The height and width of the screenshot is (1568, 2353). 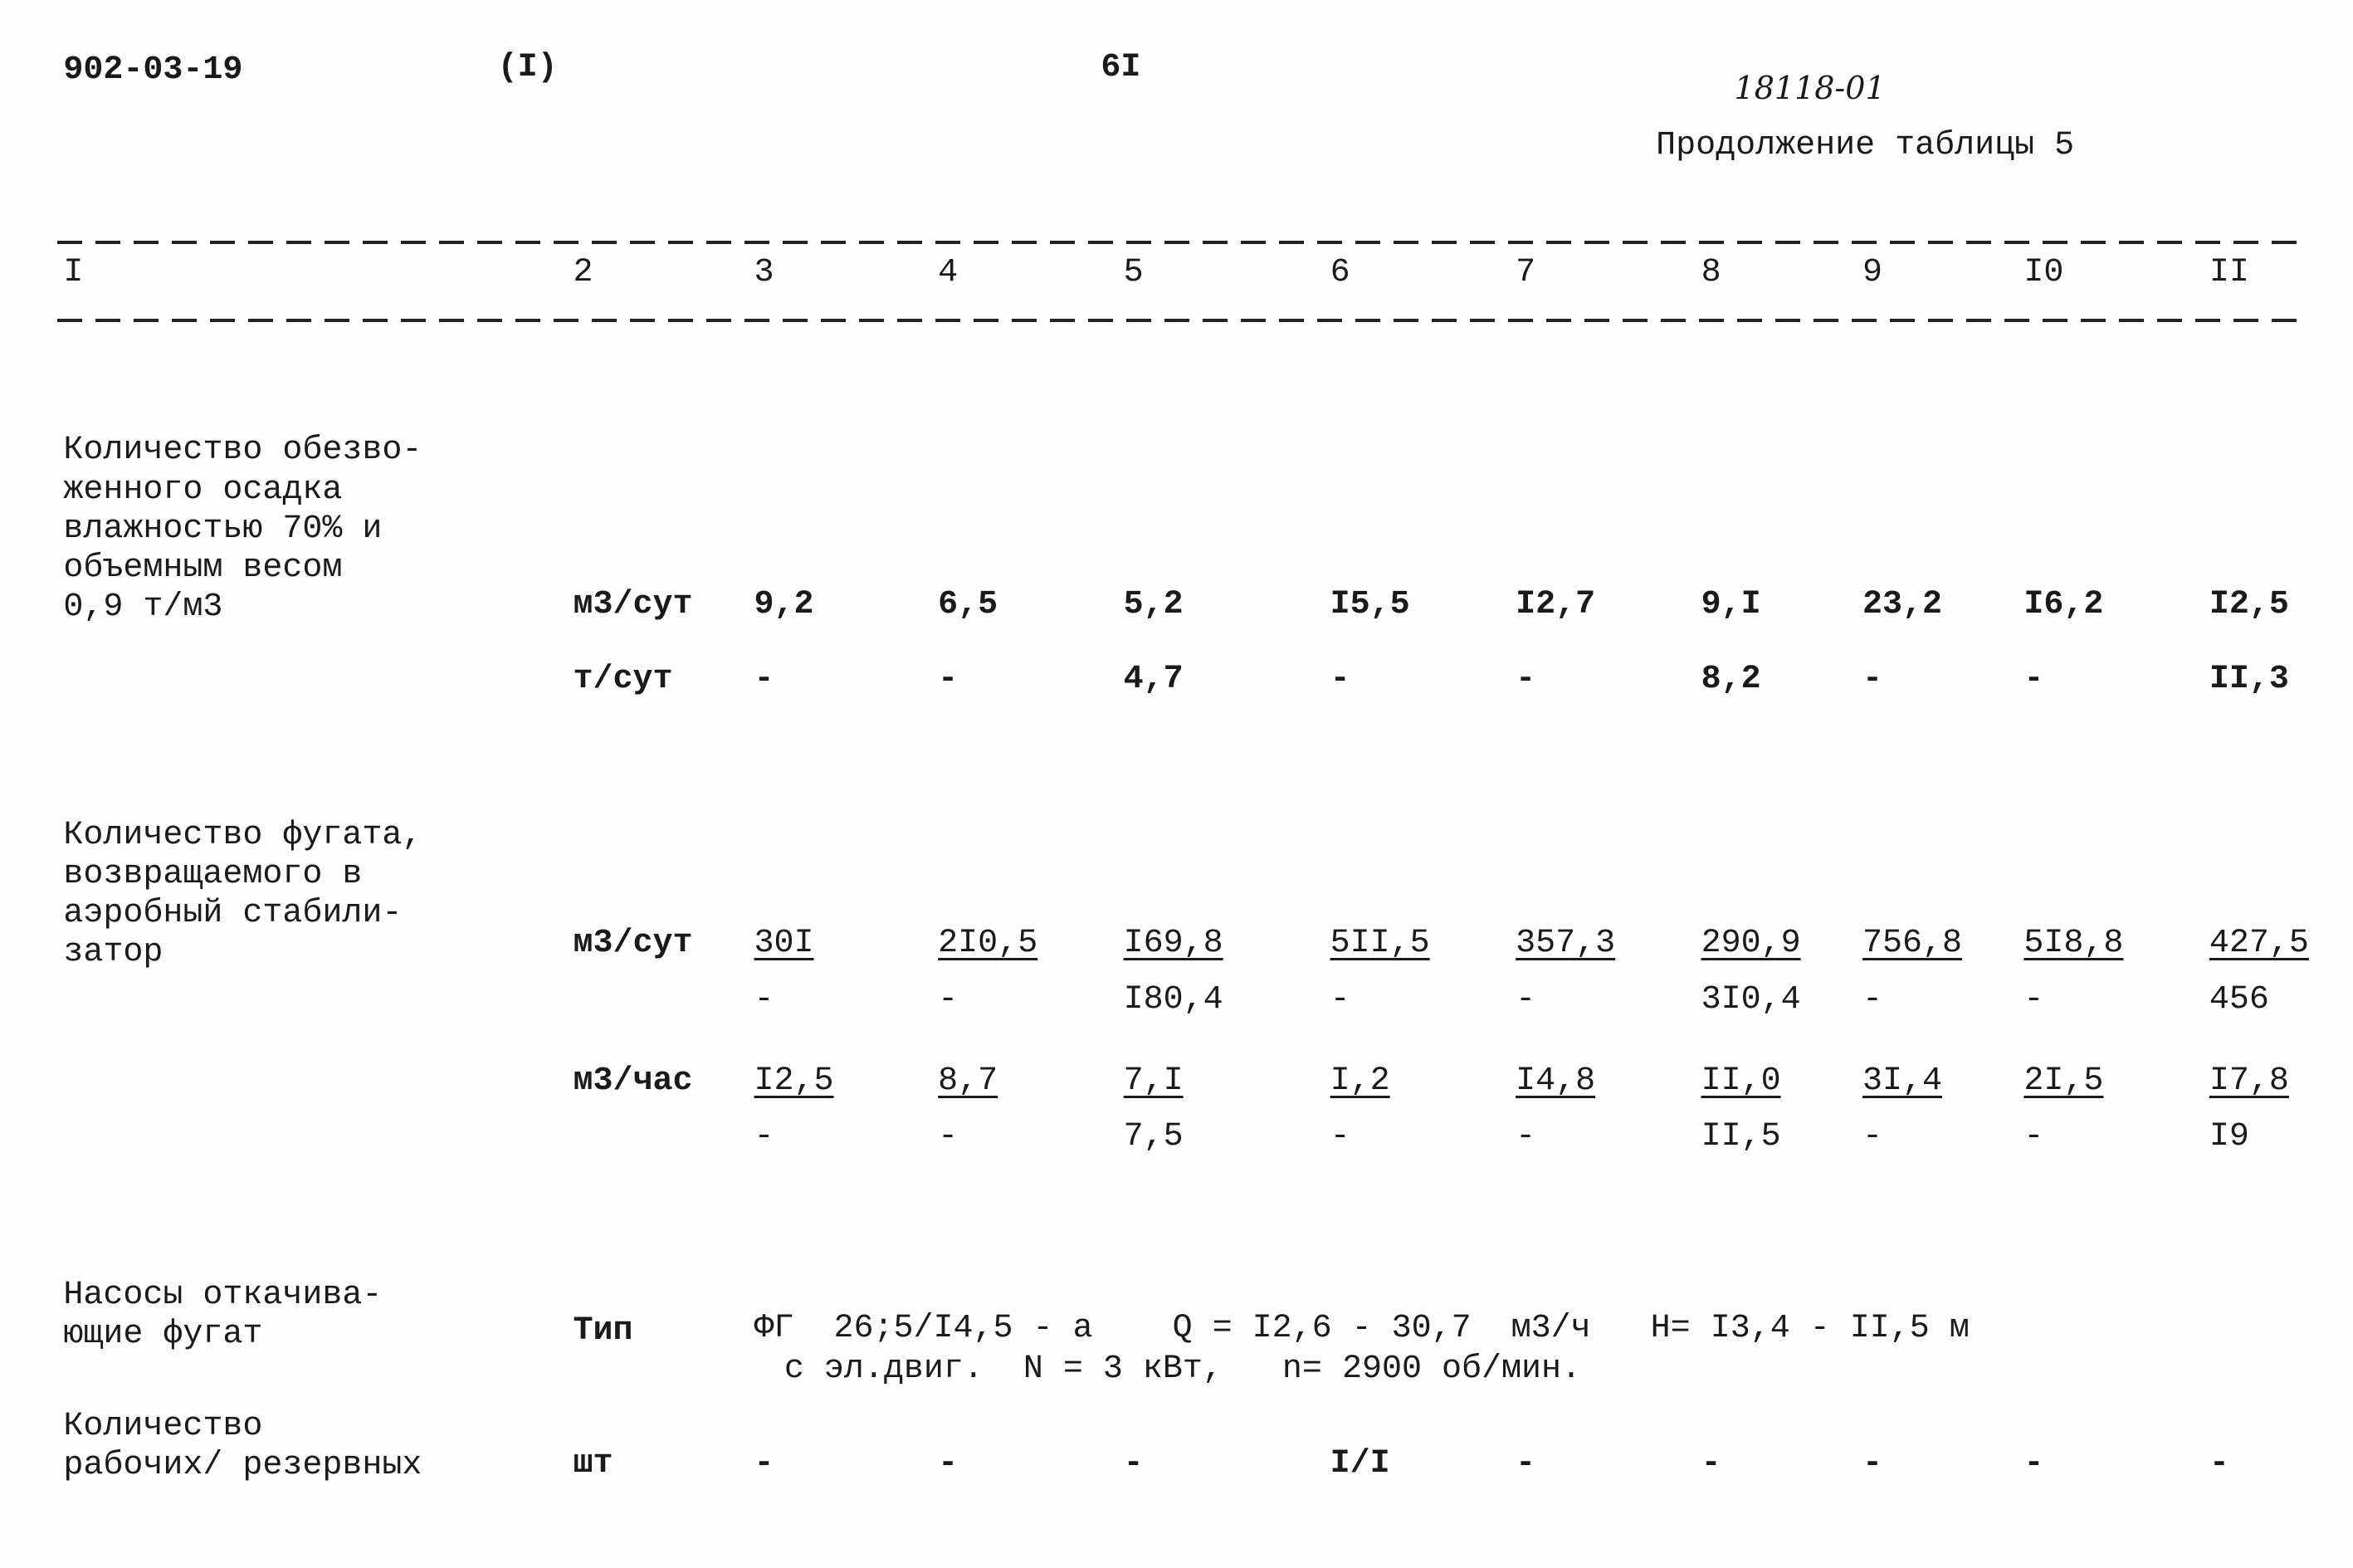 I want to click on cell-value: 8,2, so click(x=1731, y=680).